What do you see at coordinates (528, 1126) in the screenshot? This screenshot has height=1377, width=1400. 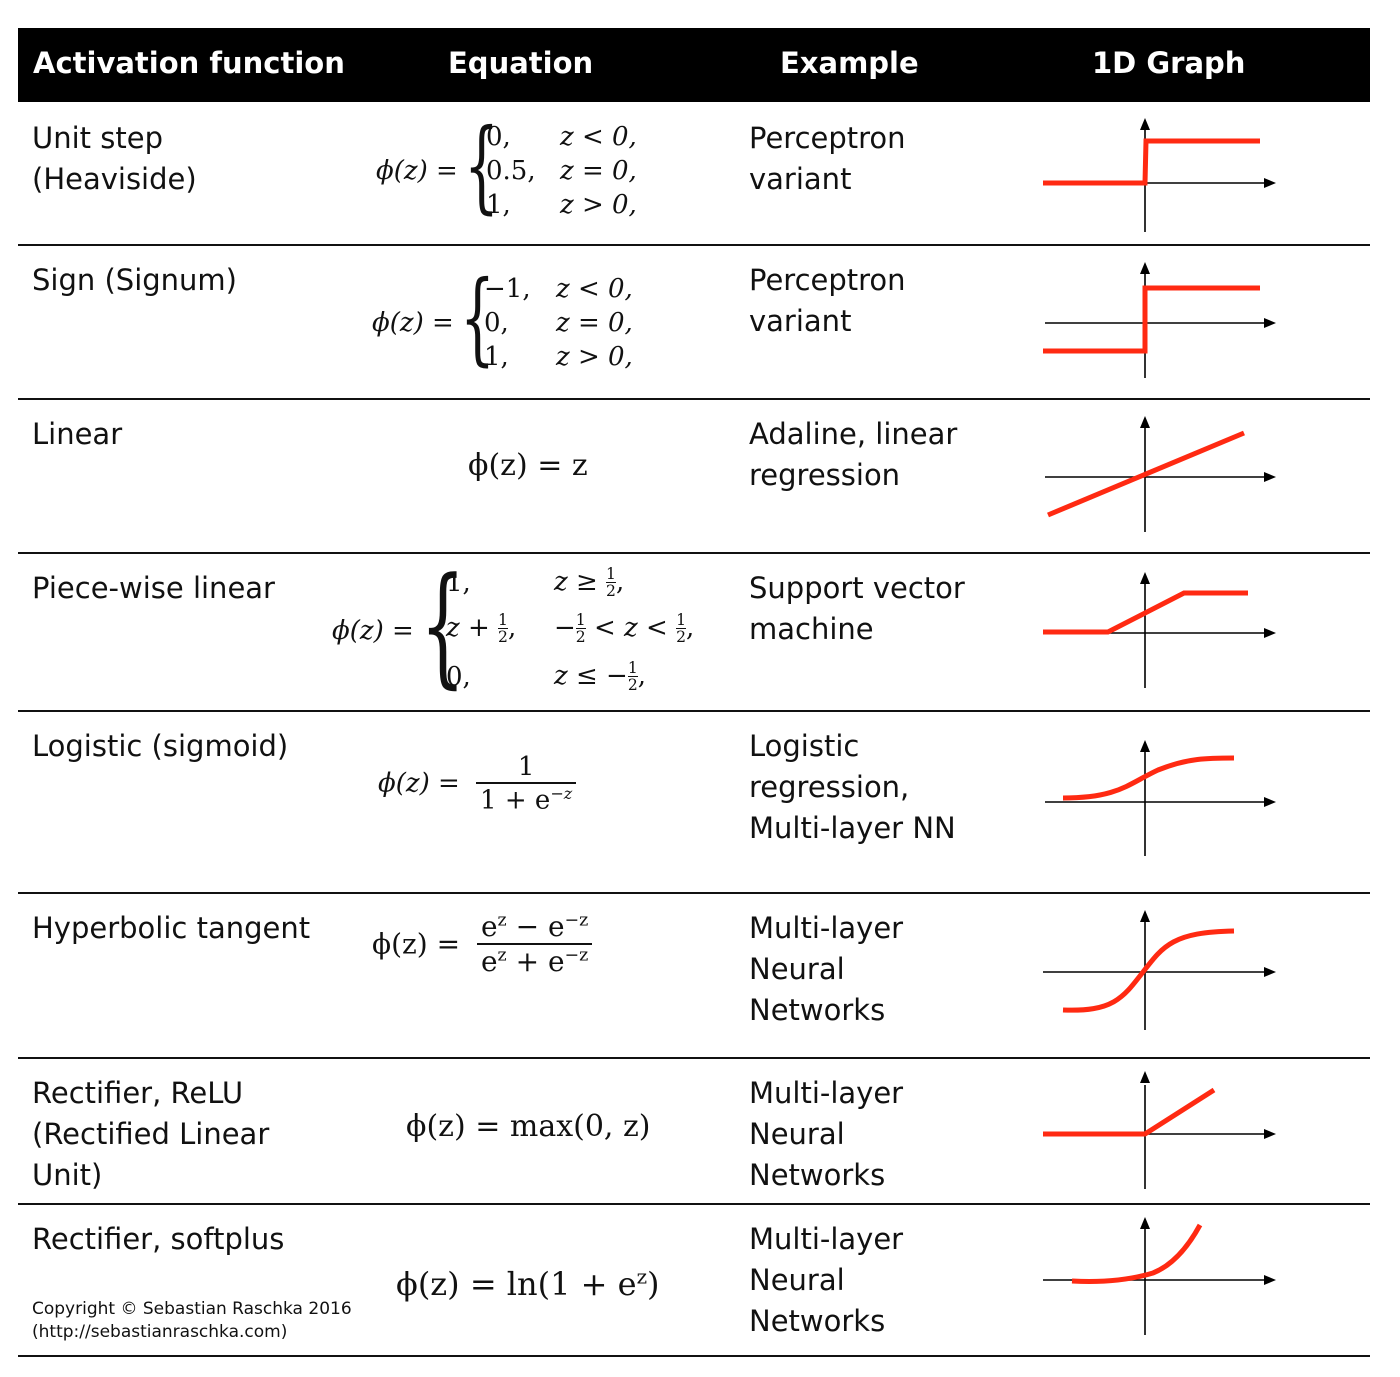 I see `equation-relu: ϕ(z) = max(0, z)` at bounding box center [528, 1126].